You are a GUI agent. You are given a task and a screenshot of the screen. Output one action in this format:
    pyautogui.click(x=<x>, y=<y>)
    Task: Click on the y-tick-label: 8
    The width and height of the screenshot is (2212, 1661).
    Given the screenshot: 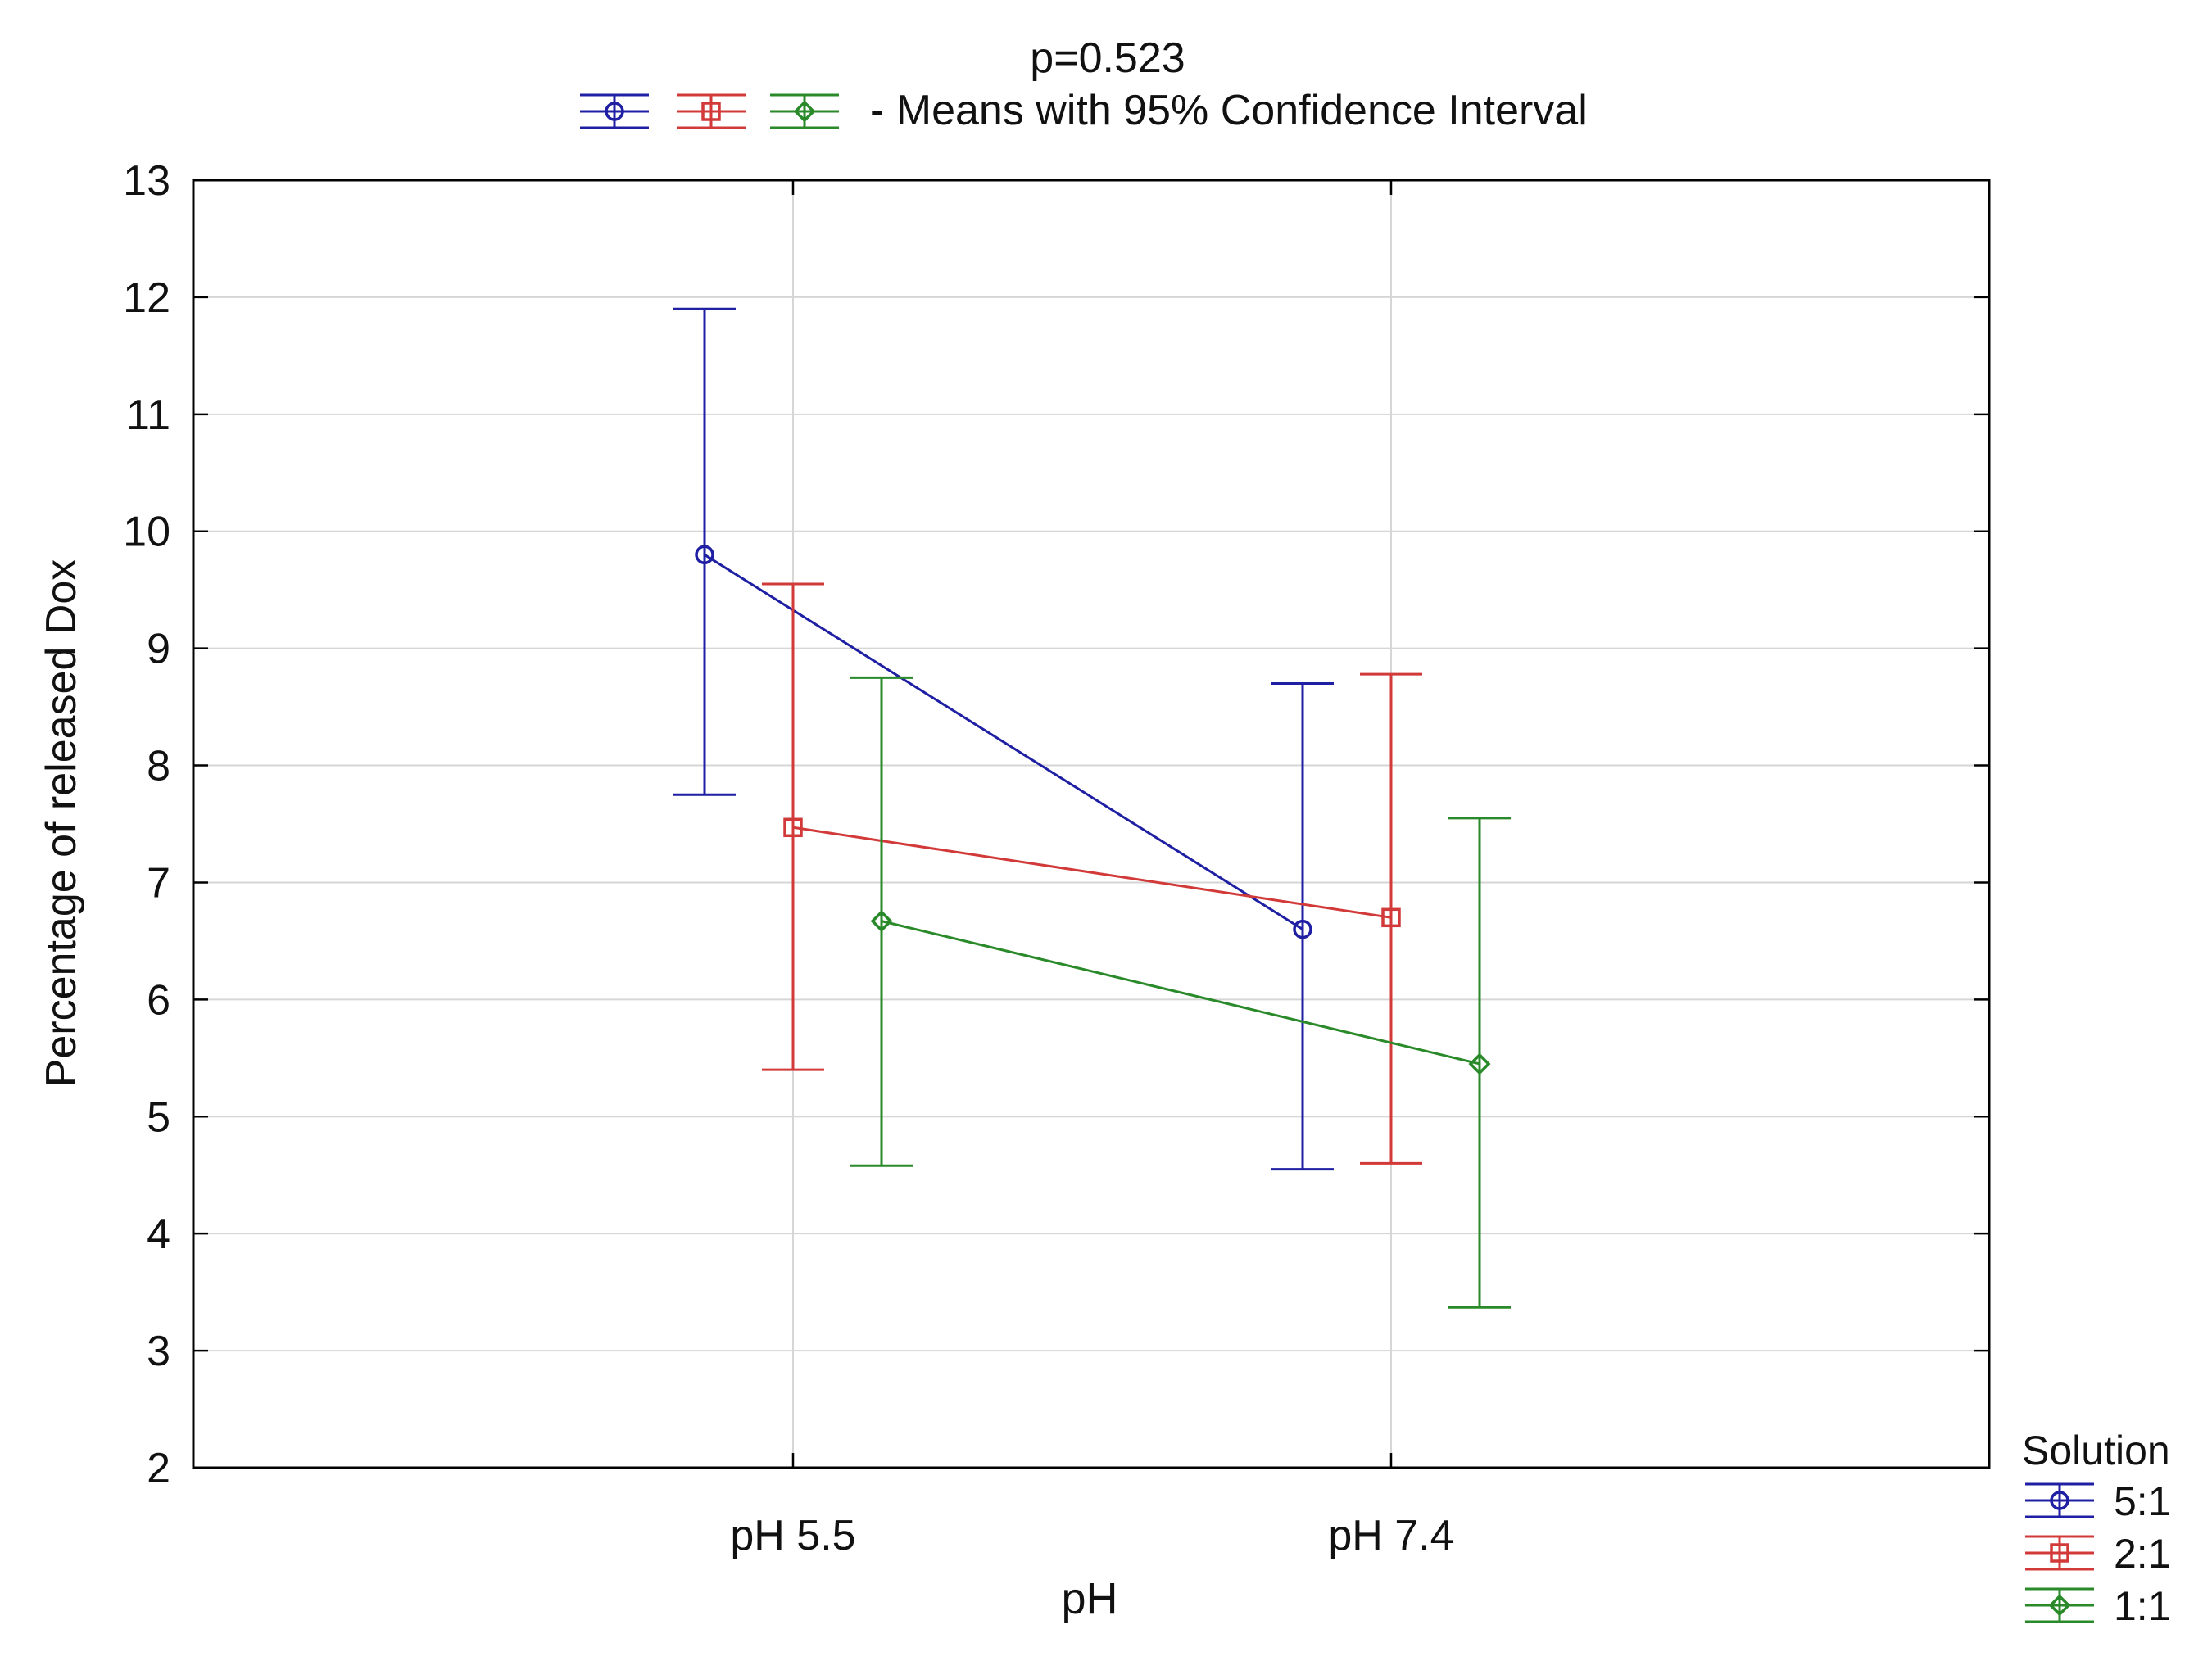 What is the action you would take?
    pyautogui.click(x=158, y=766)
    